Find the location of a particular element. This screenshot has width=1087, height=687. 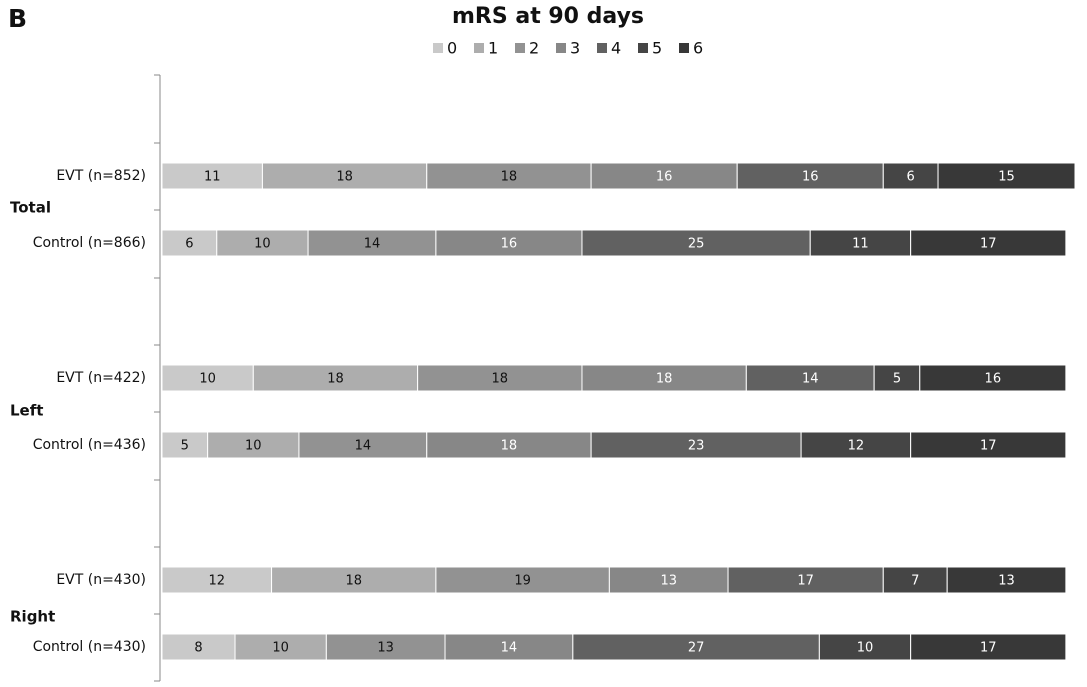

legend-label: 0 is located at coordinates (452, 48).